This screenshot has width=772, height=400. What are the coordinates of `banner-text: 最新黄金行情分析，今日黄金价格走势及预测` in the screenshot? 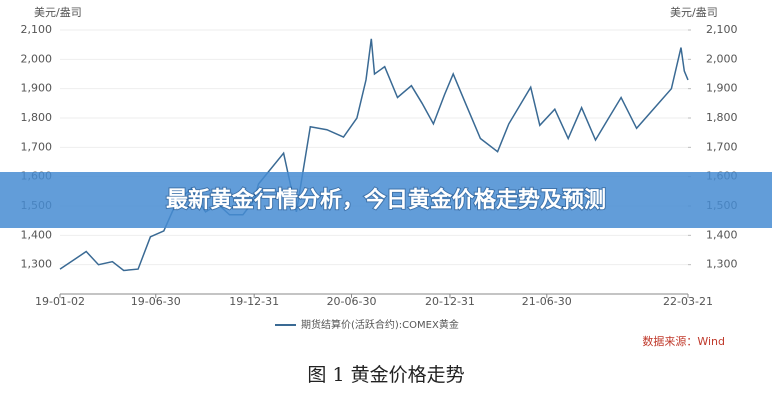 It's located at (386, 200).